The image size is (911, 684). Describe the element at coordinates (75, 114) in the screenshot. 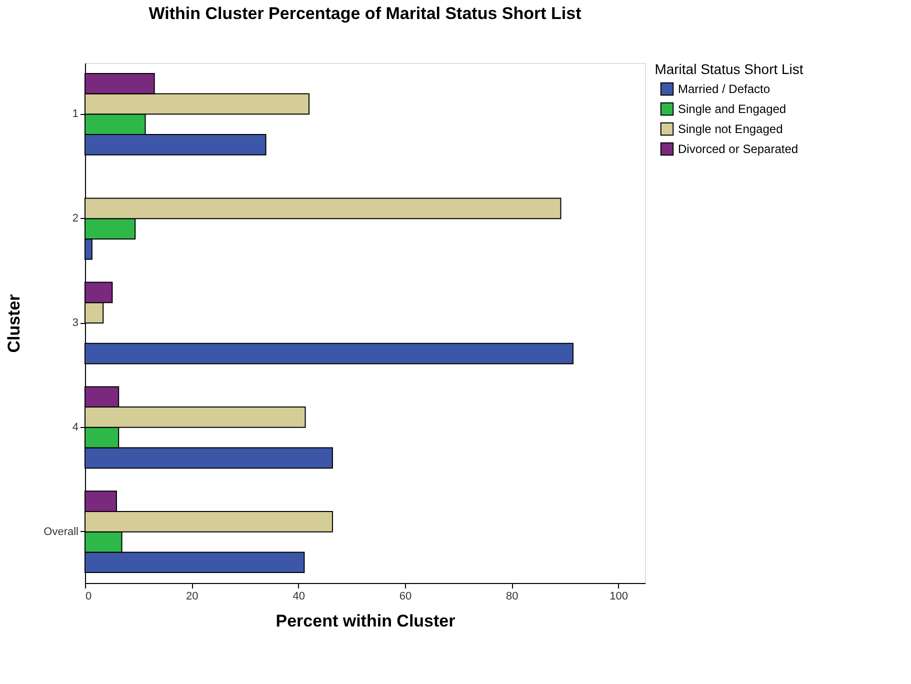

I see `y-tick-label: 1` at that location.